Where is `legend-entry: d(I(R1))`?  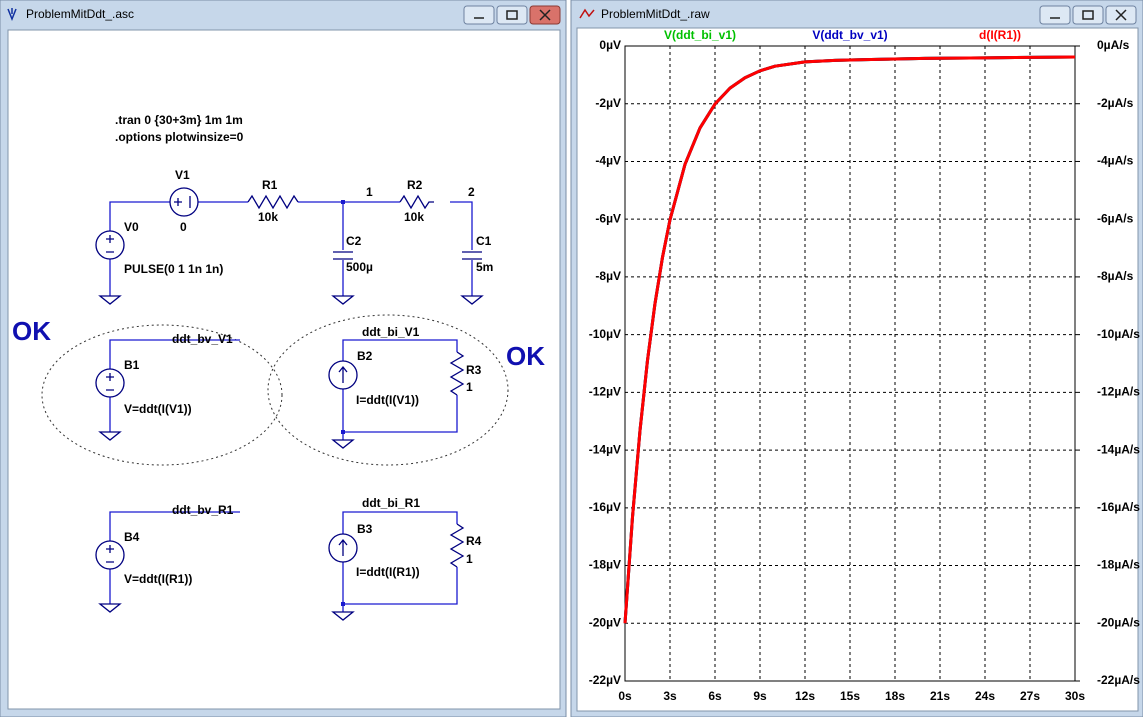
legend-entry: d(I(R1)) is located at coordinates (1000, 35).